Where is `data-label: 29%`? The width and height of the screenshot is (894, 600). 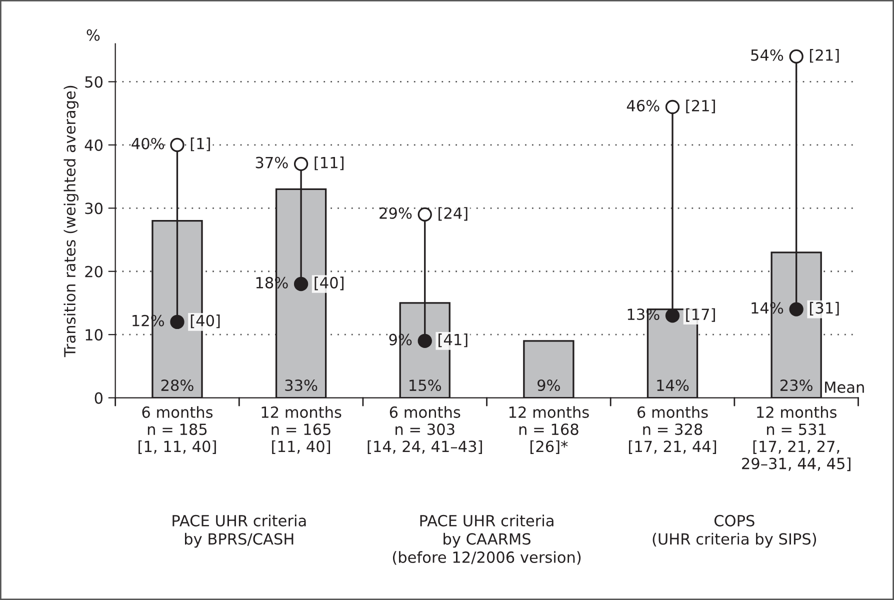 data-label: 29% is located at coordinates (396, 213).